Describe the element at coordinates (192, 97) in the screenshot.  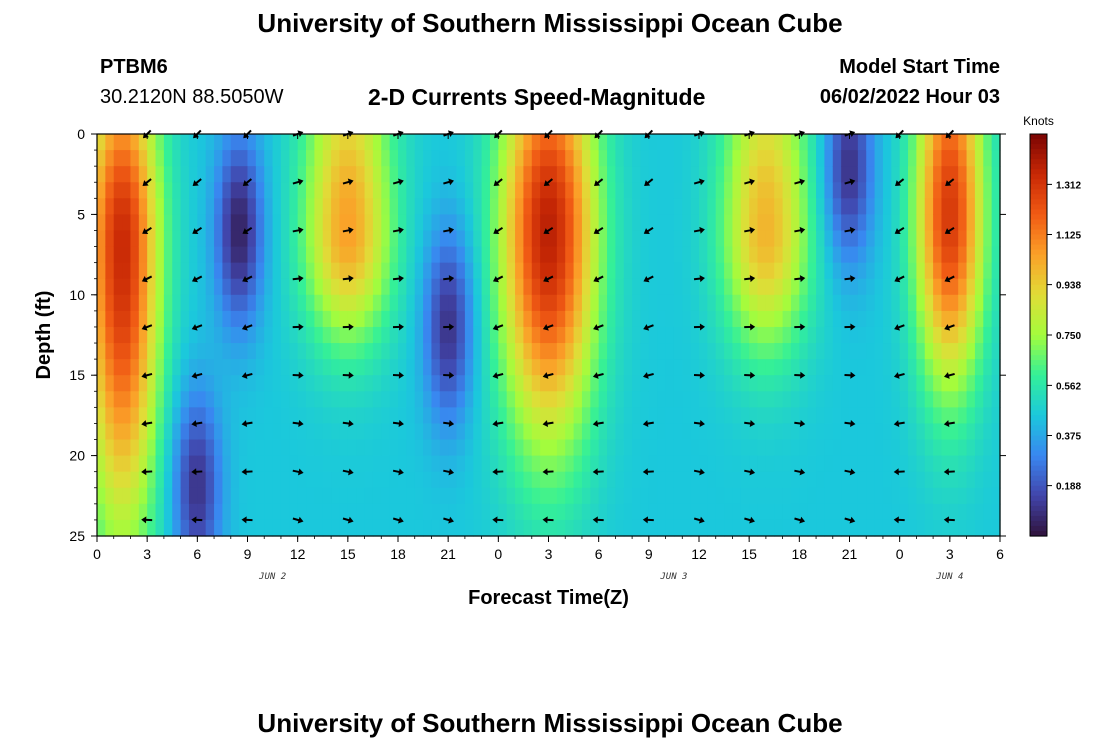
I see `station-coordinates: 30.2120N 88.5050W` at that location.